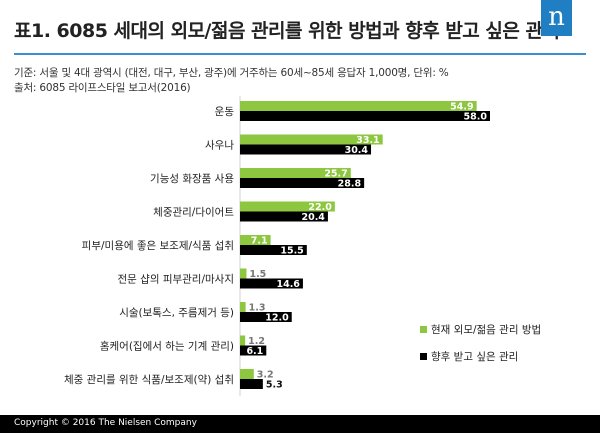 The height and width of the screenshot is (433, 600). What do you see at coordinates (475, 357) in the screenshot?
I see `legend-label-future: 향후 받고 싶은 관리` at bounding box center [475, 357].